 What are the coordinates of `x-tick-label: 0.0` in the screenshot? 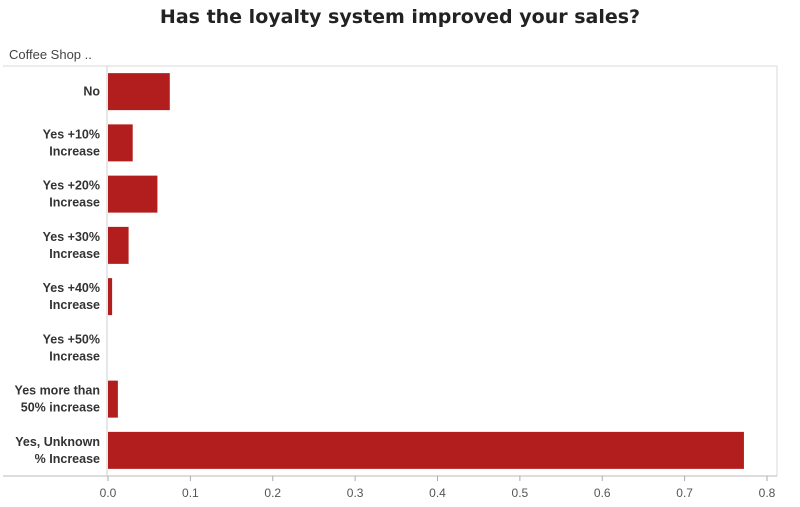 It's located at (108, 493).